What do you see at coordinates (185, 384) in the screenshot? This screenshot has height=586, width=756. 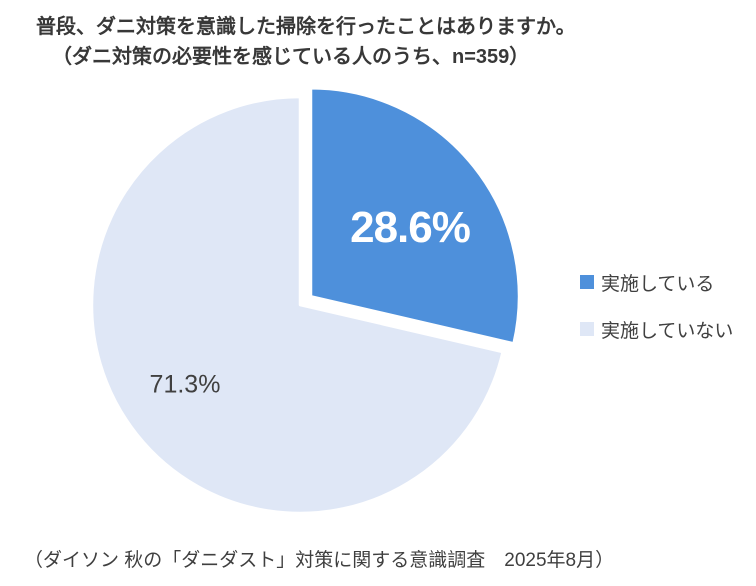 I see `pie-label-not-implementing: 71.3%` at bounding box center [185, 384].